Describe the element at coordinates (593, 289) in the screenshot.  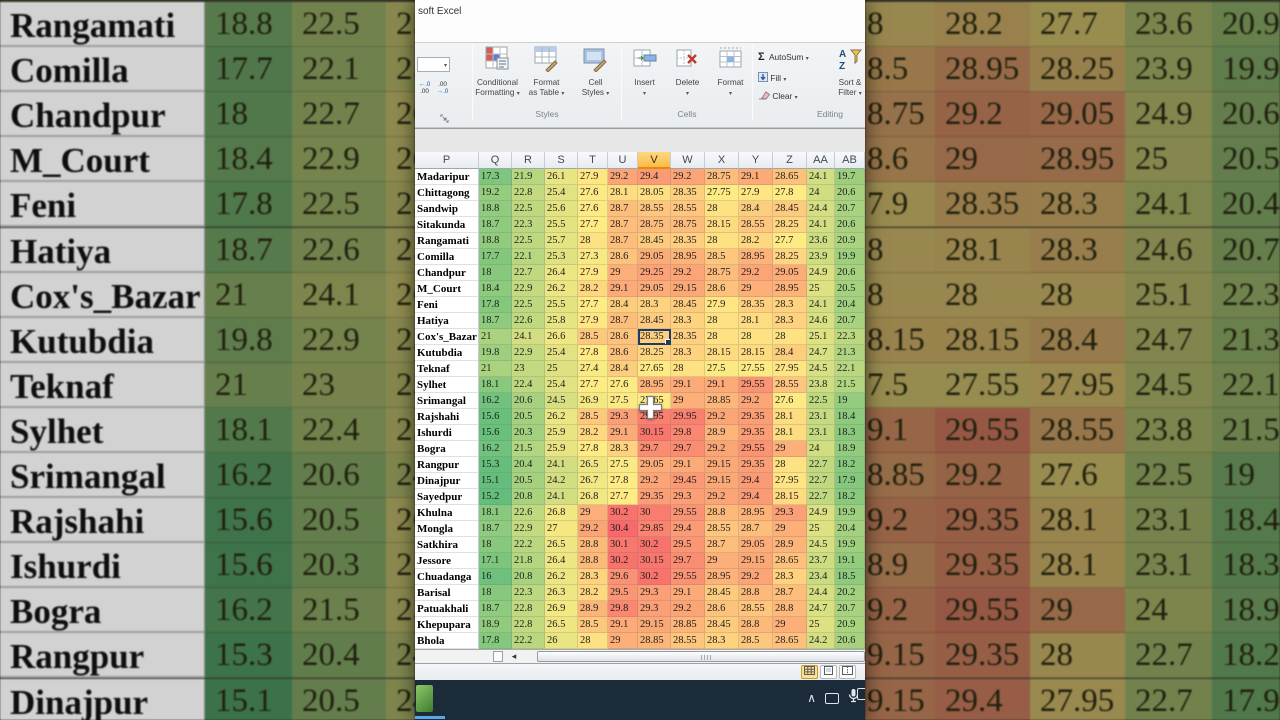
I see `value-cell: 28.2` at that location.